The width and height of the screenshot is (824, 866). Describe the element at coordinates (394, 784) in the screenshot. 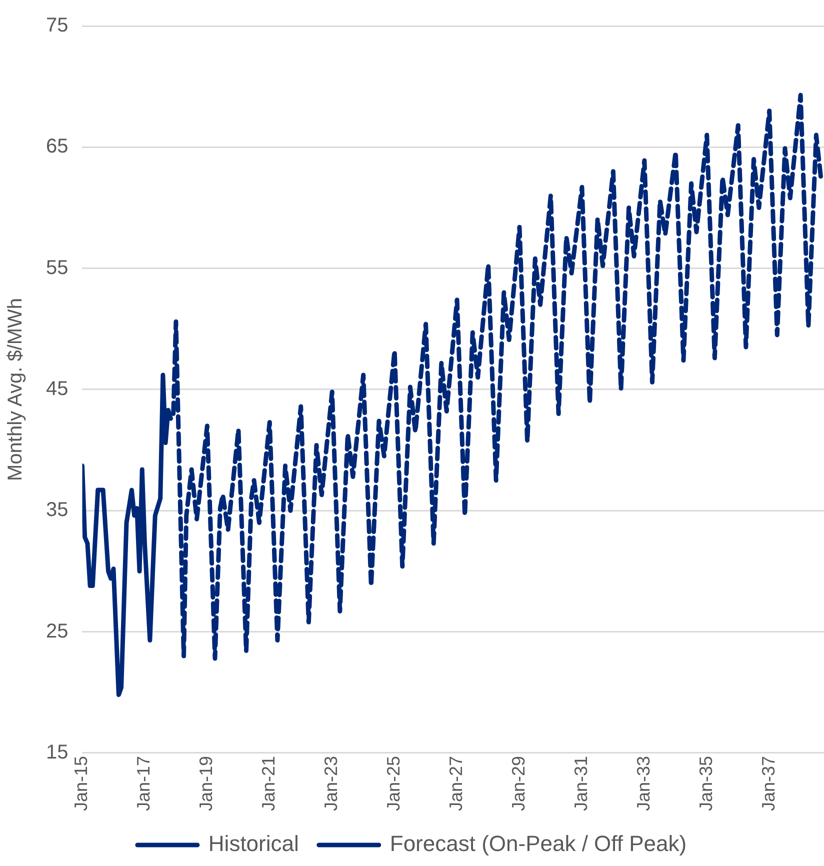

I see `x-tick-label: Jan-25` at that location.